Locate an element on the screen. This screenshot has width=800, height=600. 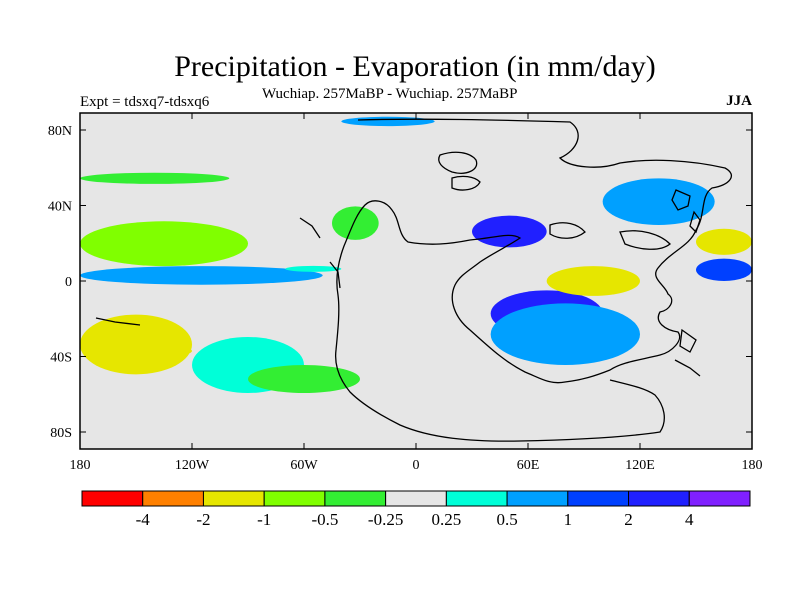
colorbar-label: -0.5 is located at coordinates (324, 519).